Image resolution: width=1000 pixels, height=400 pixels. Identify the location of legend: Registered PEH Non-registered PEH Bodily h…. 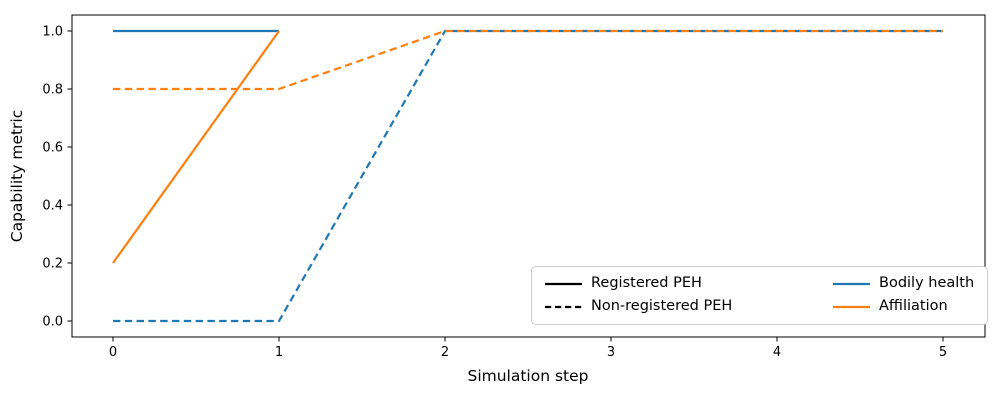
(760, 295).